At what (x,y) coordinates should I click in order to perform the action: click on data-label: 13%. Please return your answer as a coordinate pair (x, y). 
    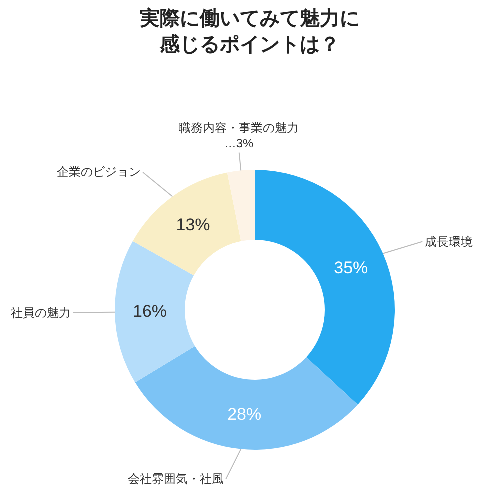
    Looking at the image, I should click on (193, 225).